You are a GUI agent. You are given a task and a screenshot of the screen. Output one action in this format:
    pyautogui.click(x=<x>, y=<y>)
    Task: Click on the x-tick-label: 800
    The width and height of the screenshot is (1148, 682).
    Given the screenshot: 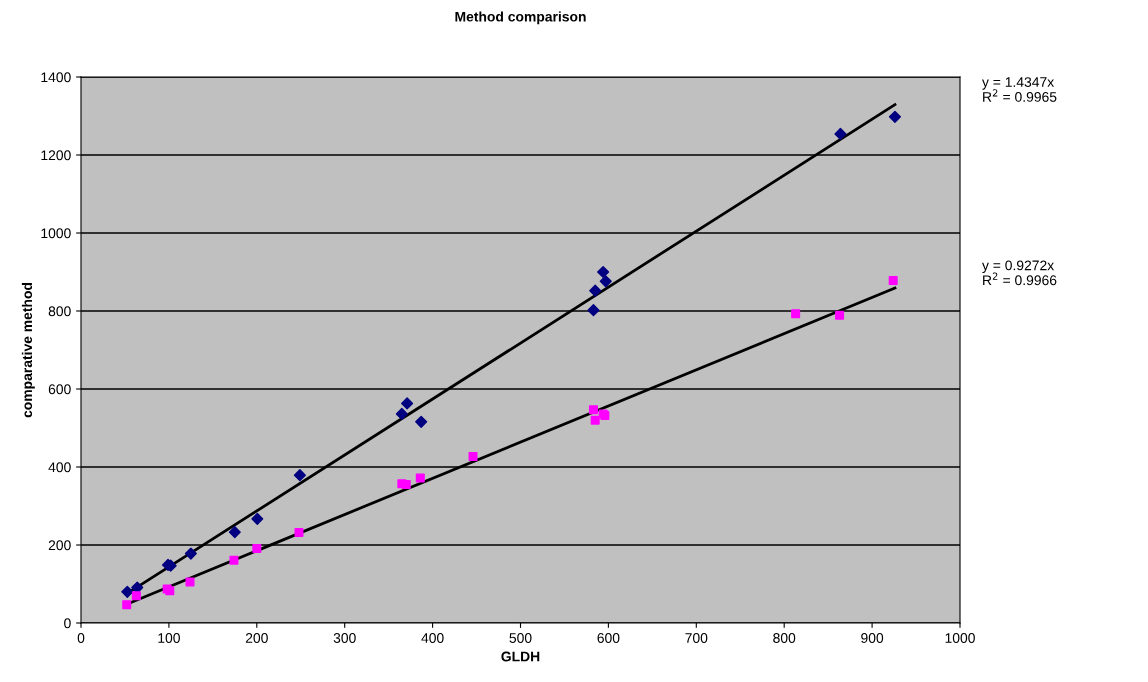 What is the action you would take?
    pyautogui.click(x=784, y=638)
    